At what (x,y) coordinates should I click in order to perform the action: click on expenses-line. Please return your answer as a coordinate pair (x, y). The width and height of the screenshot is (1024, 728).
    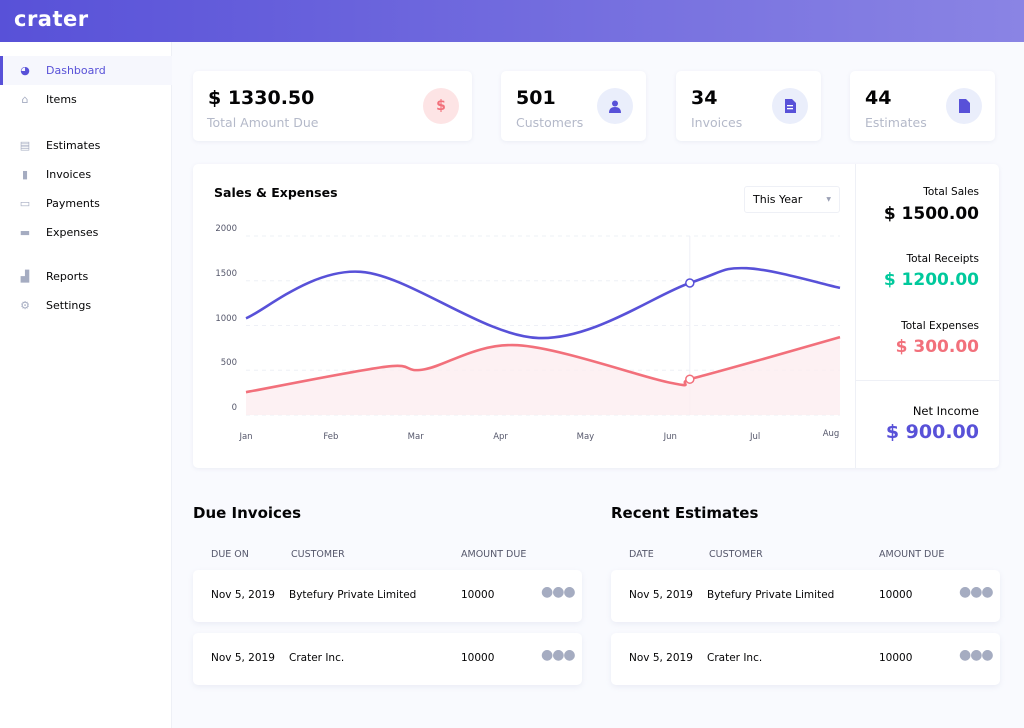
    Looking at the image, I should click on (543, 364).